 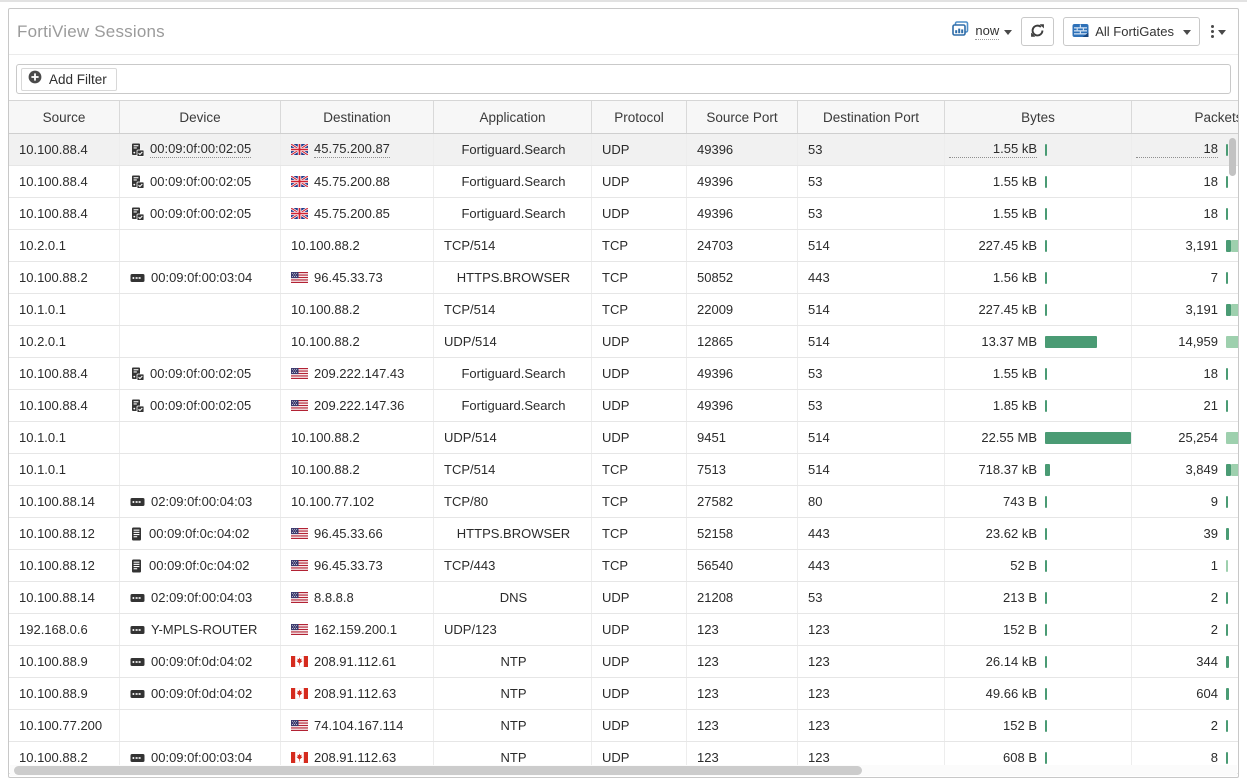 What do you see at coordinates (348, 277) in the screenshot?
I see `destination-ip: 96.45.33.73` at bounding box center [348, 277].